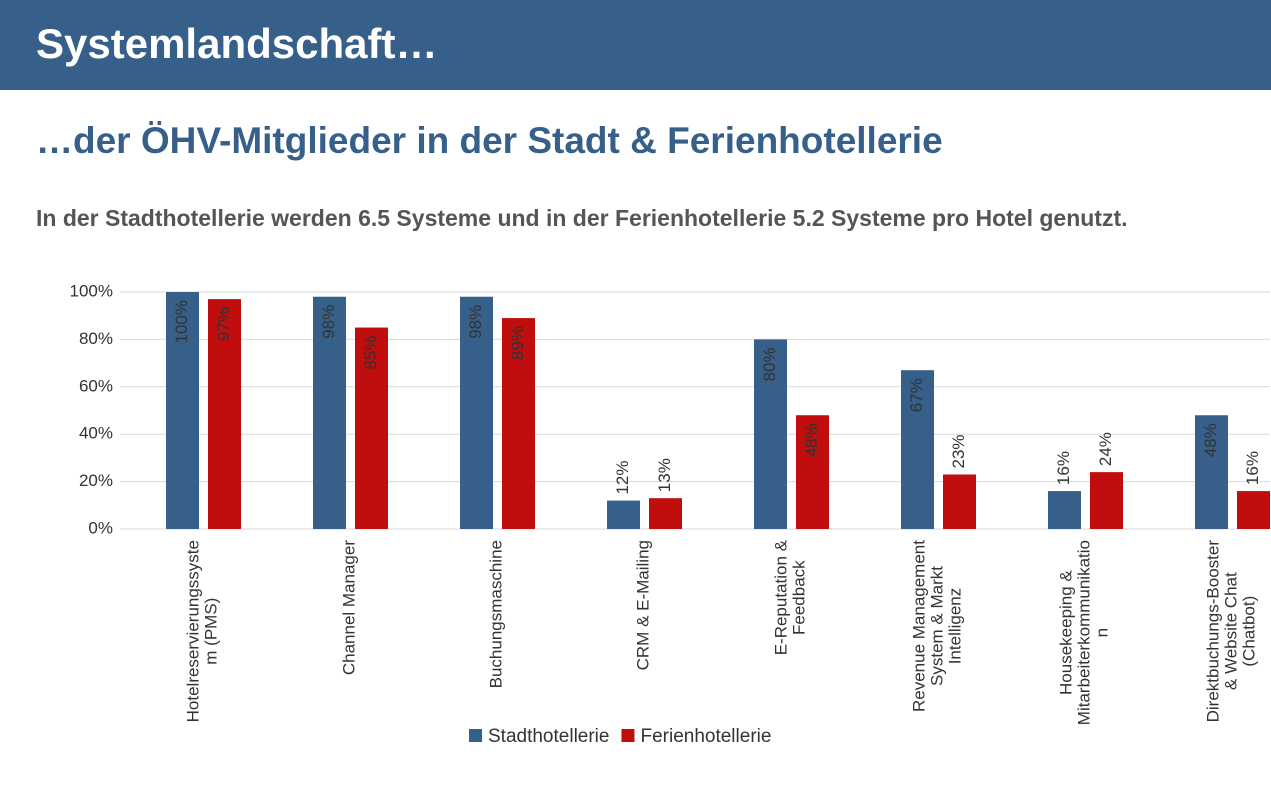 This screenshot has width=1271, height=789. Describe the element at coordinates (96, 433) in the screenshot. I see `y-tick-label: 40%` at that location.